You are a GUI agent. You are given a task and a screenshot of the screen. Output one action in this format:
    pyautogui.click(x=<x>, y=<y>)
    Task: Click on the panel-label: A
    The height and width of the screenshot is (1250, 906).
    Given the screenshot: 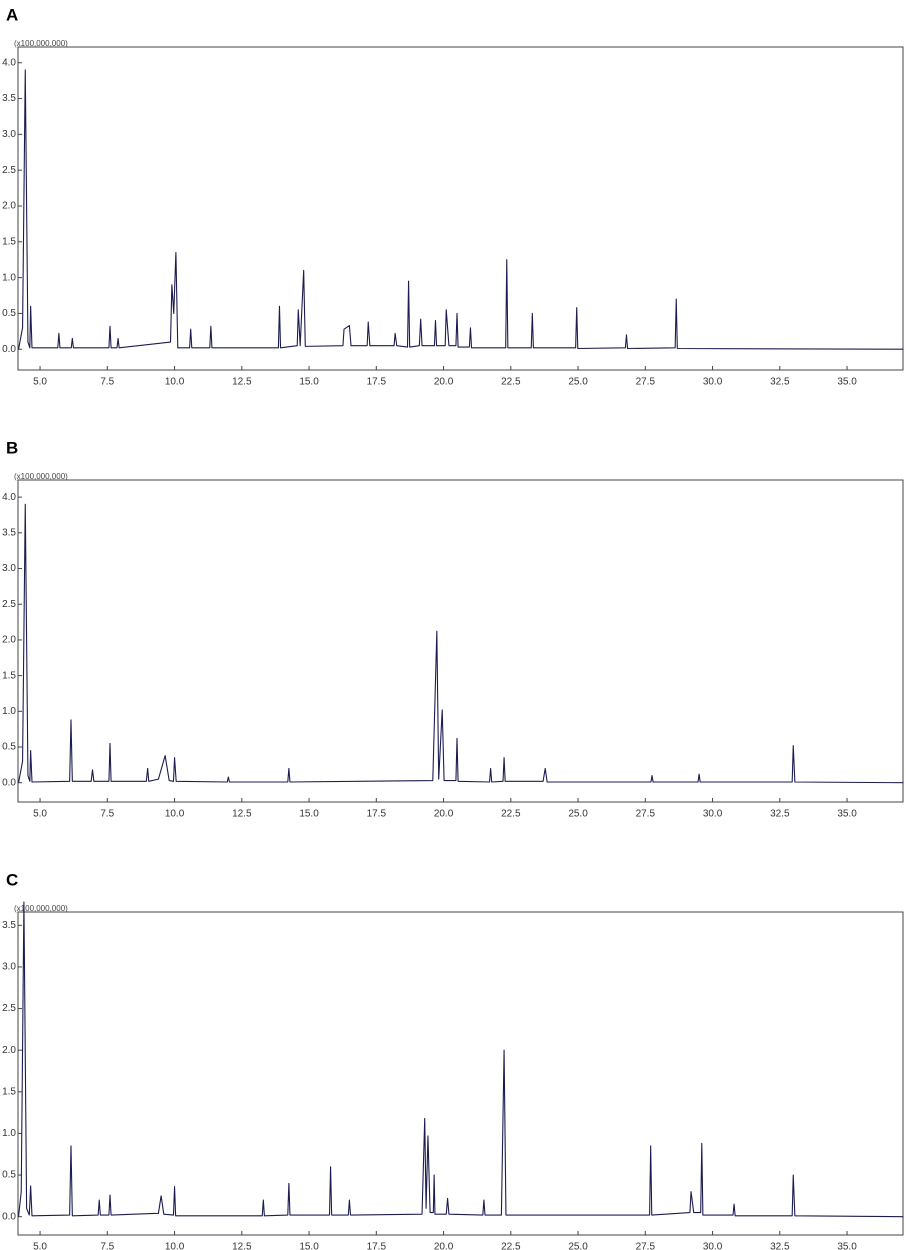 What is the action you would take?
    pyautogui.click(x=12, y=14)
    